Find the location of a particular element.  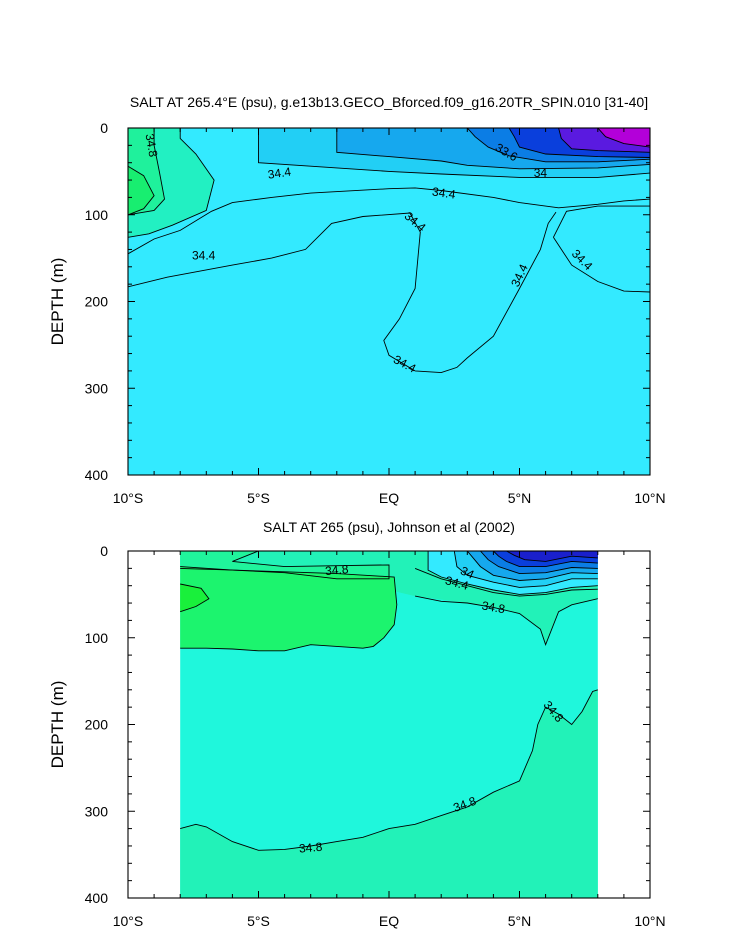

chart-title: SALT AT 265 (psu), Johnson et al (2002) is located at coordinates (389, 527).